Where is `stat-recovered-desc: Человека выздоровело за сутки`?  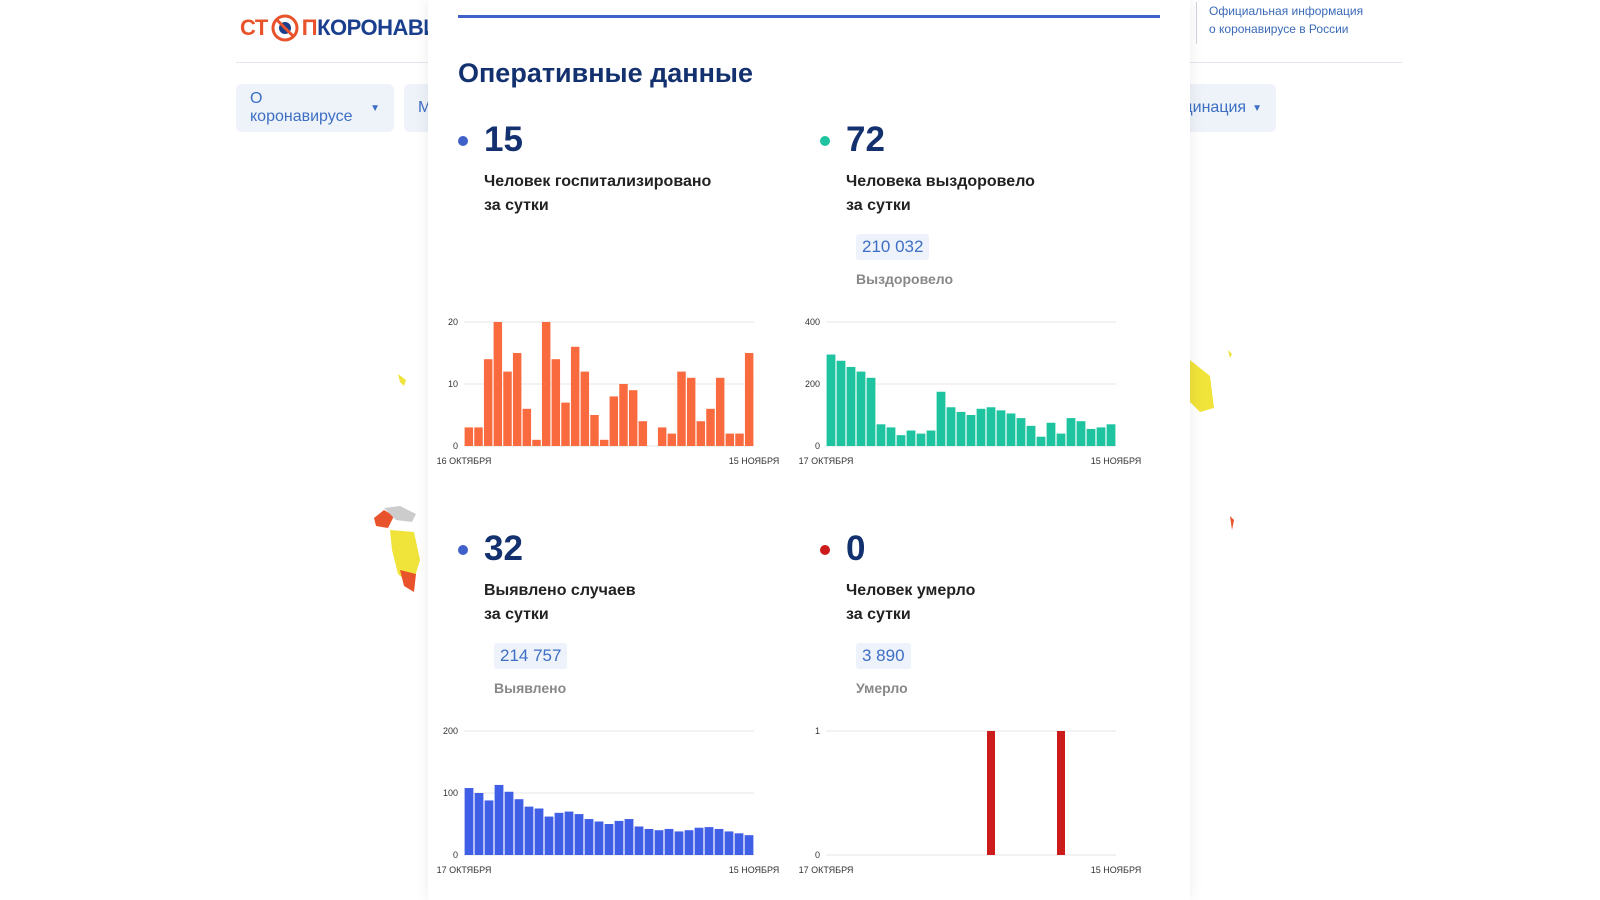 stat-recovered-desc: Человека выздоровело за сутки is located at coordinates (976, 194).